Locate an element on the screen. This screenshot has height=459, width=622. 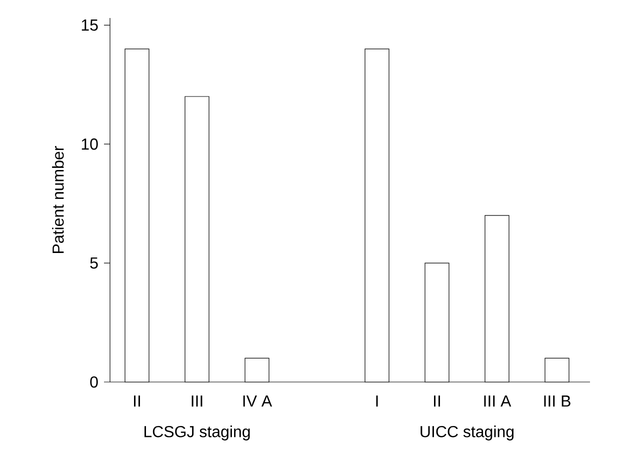
x-tick-label: III is located at coordinates (197, 401).